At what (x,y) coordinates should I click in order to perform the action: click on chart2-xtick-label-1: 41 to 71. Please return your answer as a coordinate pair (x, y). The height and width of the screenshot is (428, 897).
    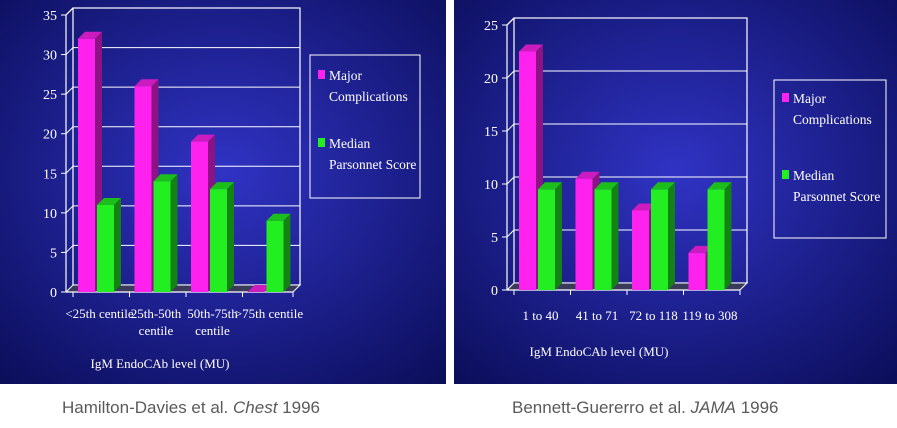
    Looking at the image, I should click on (597, 315).